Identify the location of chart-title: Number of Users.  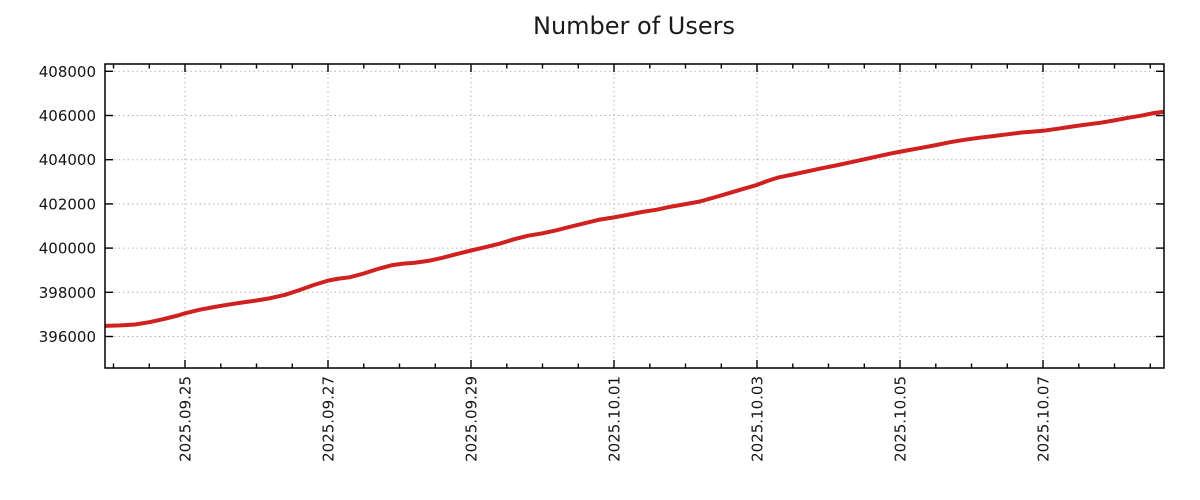
(634, 26).